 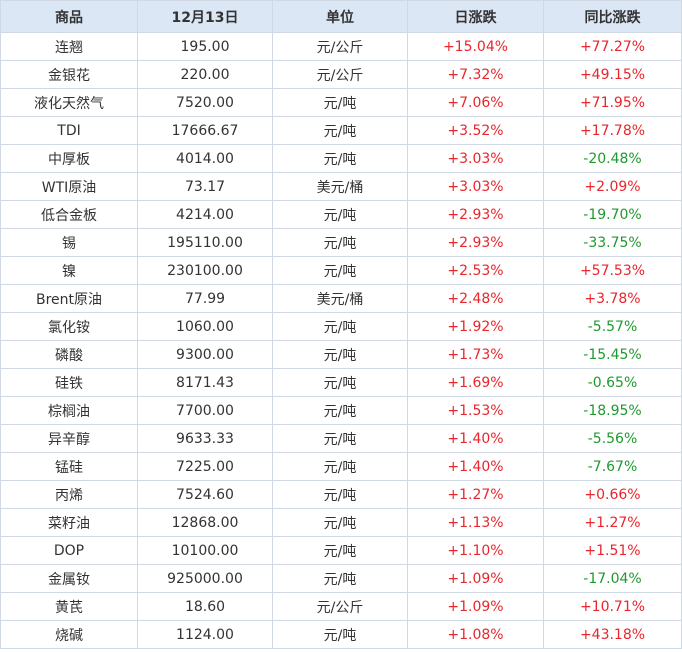 What do you see at coordinates (69, 130) in the screenshot?
I see `commodity-cell: TDI` at bounding box center [69, 130].